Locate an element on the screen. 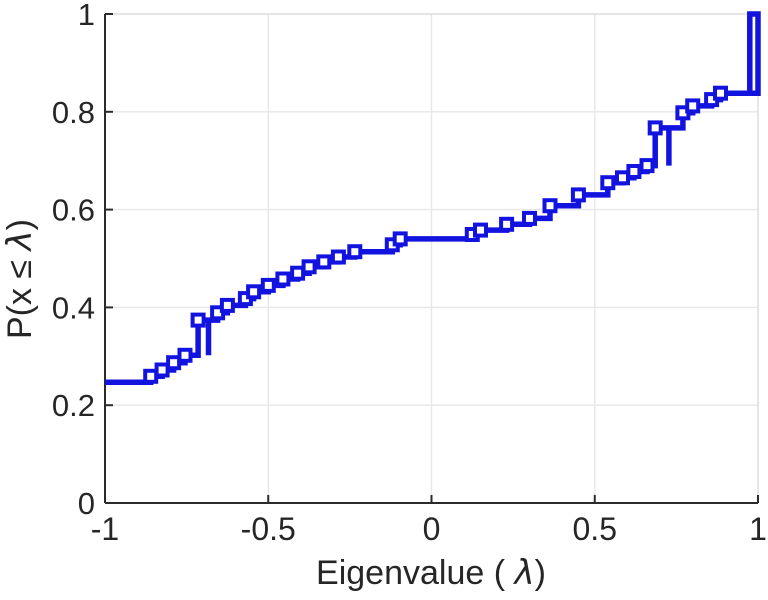 This screenshot has width=768, height=600. x-axis-label: Eigenvalue ( λ) is located at coordinates (431, 574).